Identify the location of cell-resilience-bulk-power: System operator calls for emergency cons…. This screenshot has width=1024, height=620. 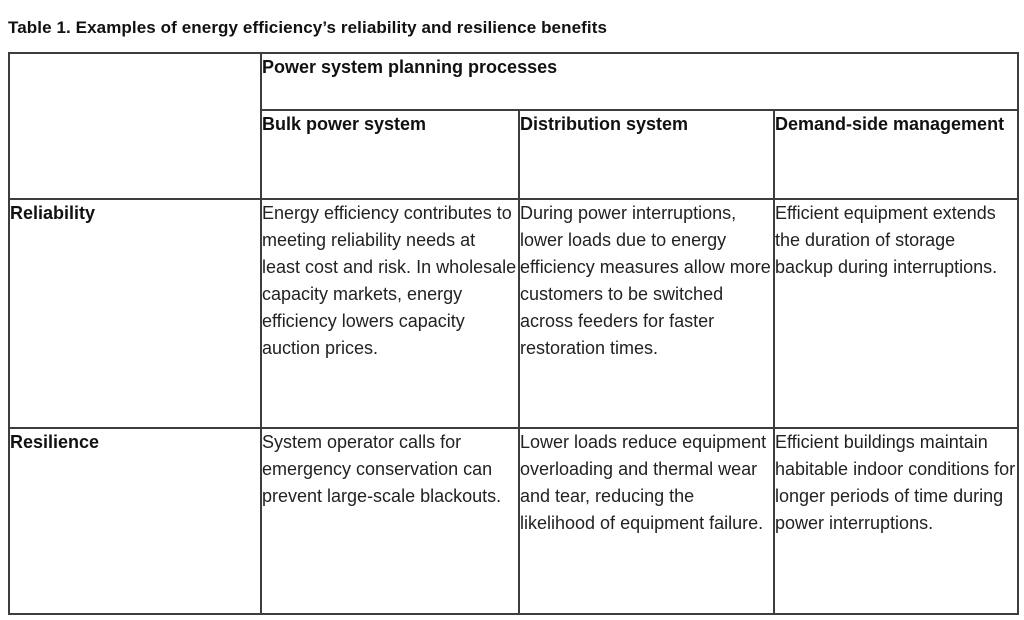
(390, 521).